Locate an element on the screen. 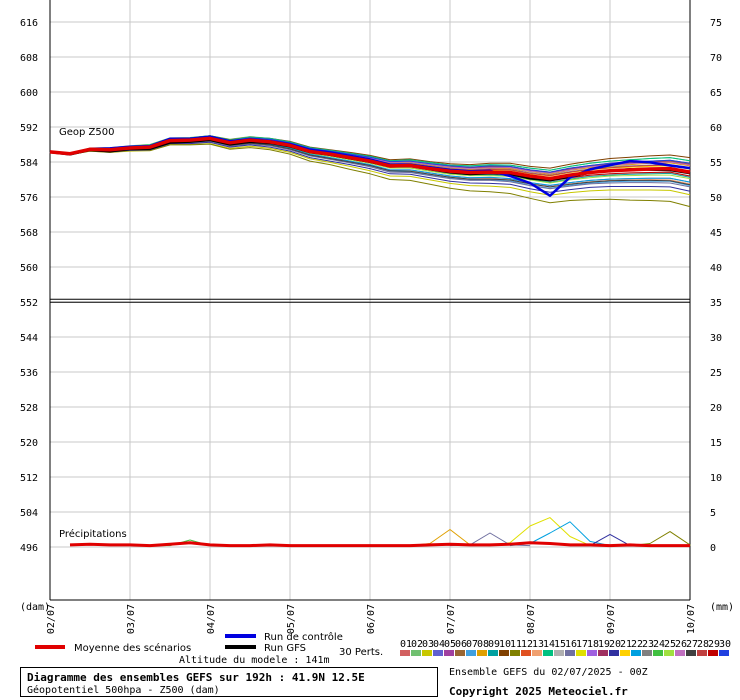 This screenshot has height=700, width=740. legend-member-id: 08 is located at coordinates (483, 644).